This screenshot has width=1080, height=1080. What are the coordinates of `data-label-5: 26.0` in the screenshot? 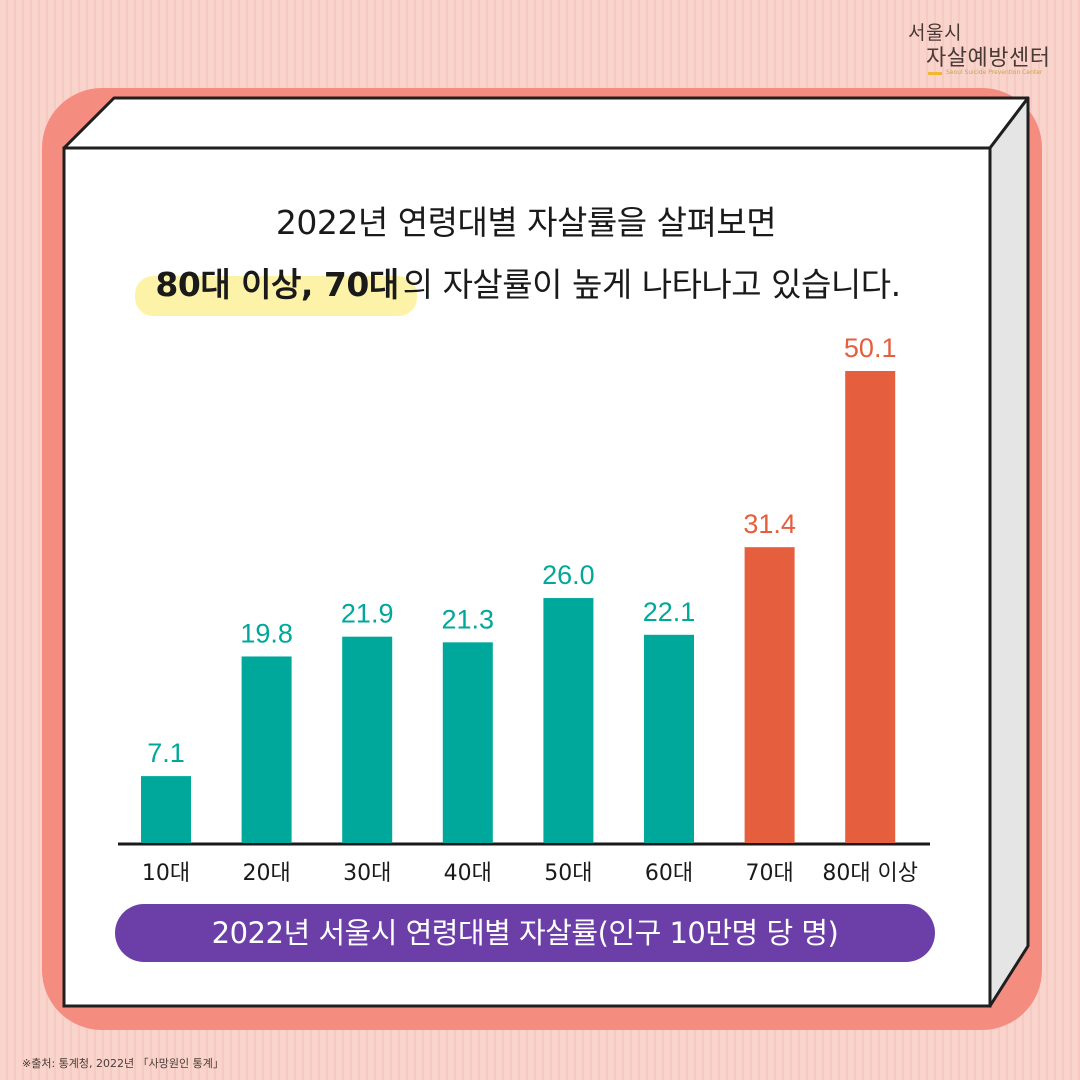 It's located at (568, 575).